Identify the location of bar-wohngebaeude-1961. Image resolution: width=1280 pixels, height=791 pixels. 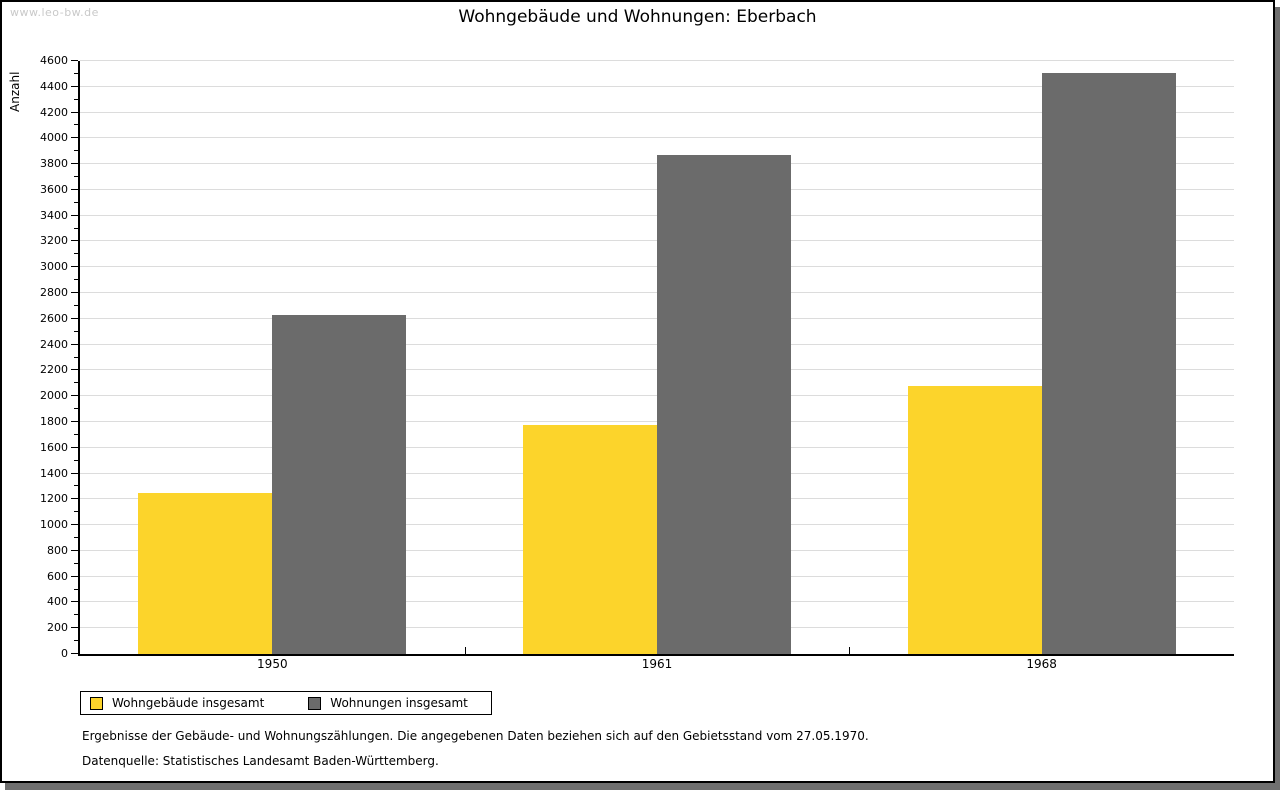
(590, 539).